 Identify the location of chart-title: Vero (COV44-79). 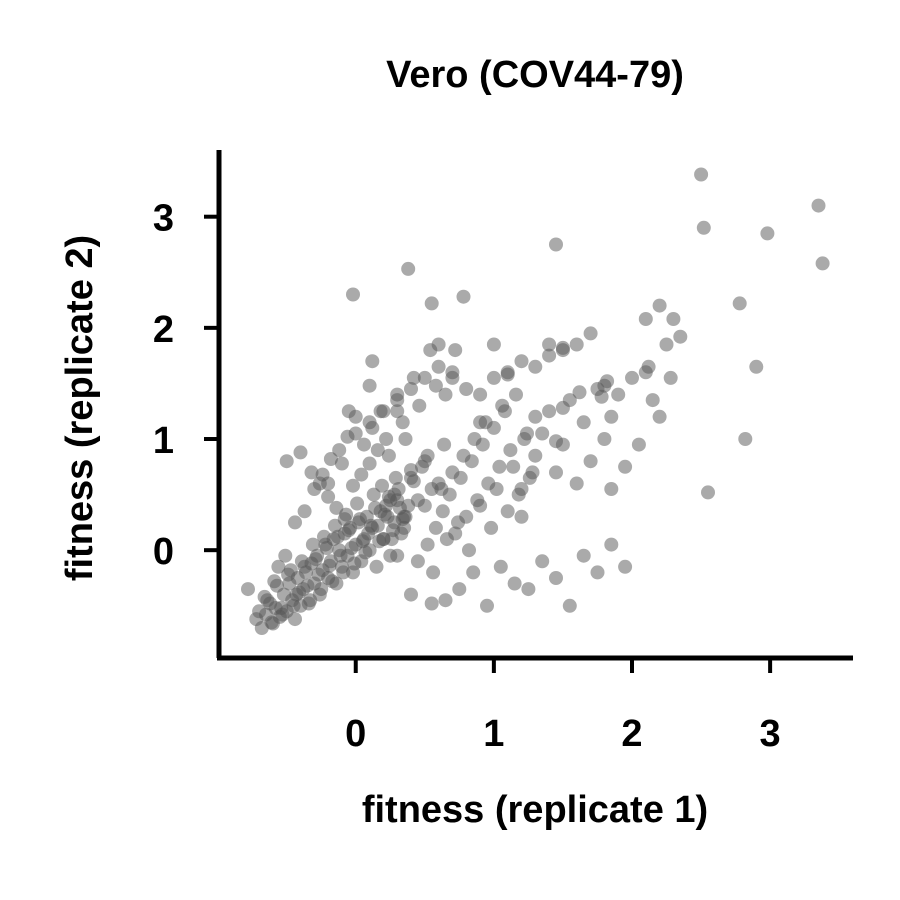
(535, 75).